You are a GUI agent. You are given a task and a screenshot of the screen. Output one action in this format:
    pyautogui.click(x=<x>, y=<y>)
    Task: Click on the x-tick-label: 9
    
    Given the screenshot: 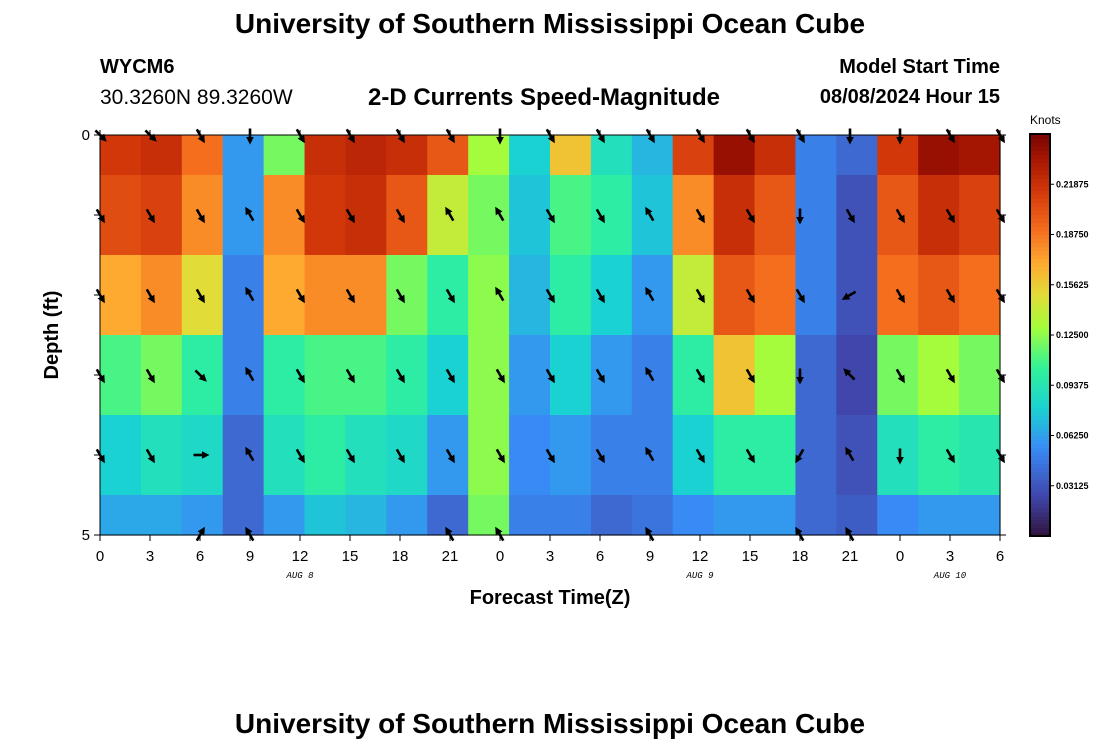 What is the action you would take?
    pyautogui.click(x=650, y=556)
    